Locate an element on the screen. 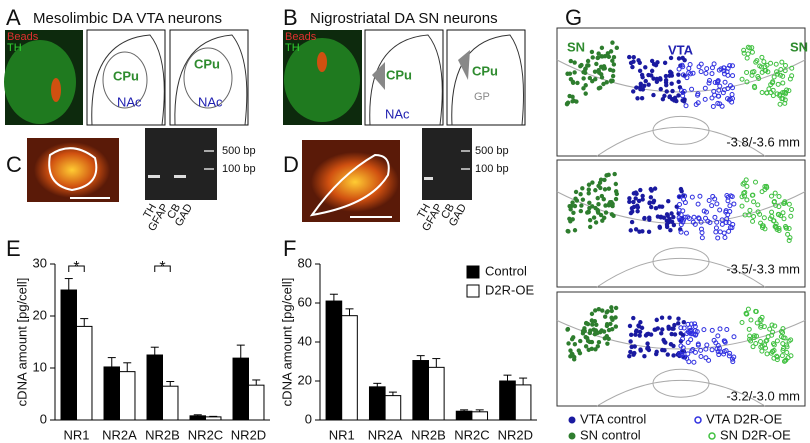 The width and height of the screenshot is (810, 443). gel-band is located at coordinates (465, 151).